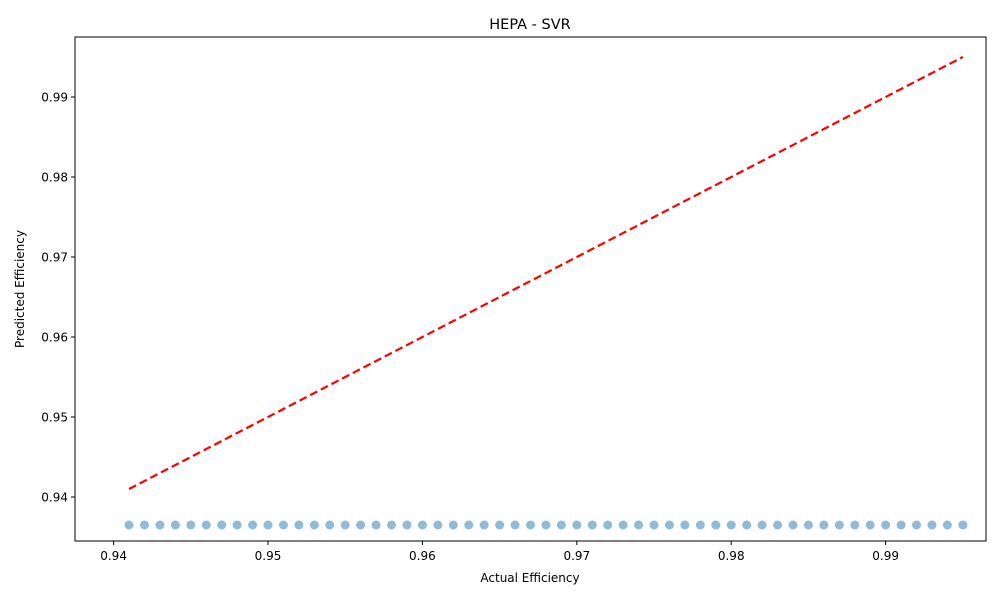  Describe the element at coordinates (54, 258) in the screenshot. I see `y-tick-label: 0.97` at that location.